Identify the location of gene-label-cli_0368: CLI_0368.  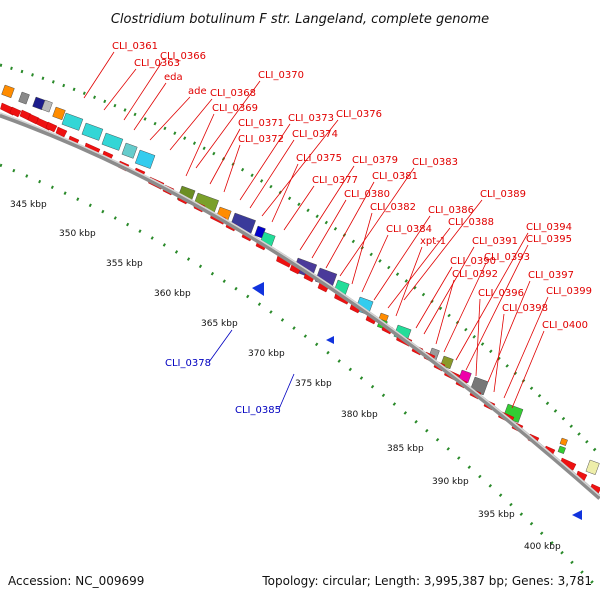
(212, 119).